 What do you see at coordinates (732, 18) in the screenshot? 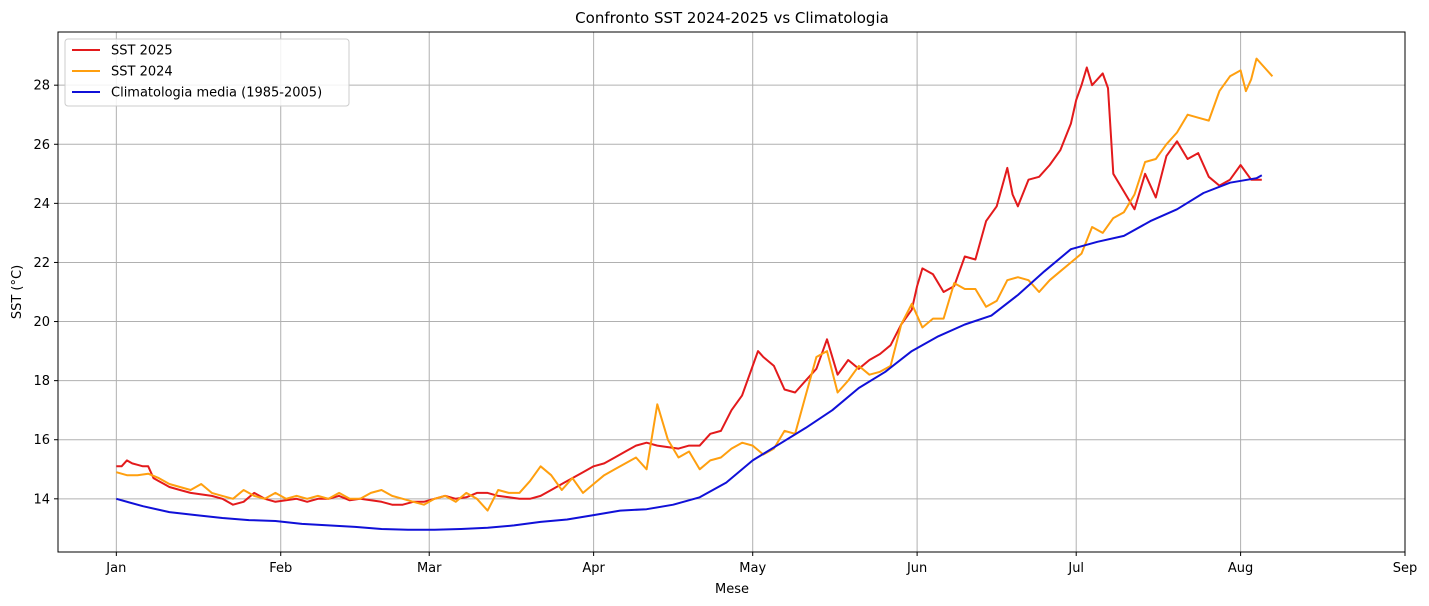
I see `chart-title: Confronto SST 2024-2025 vs Climatologia` at bounding box center [732, 18].